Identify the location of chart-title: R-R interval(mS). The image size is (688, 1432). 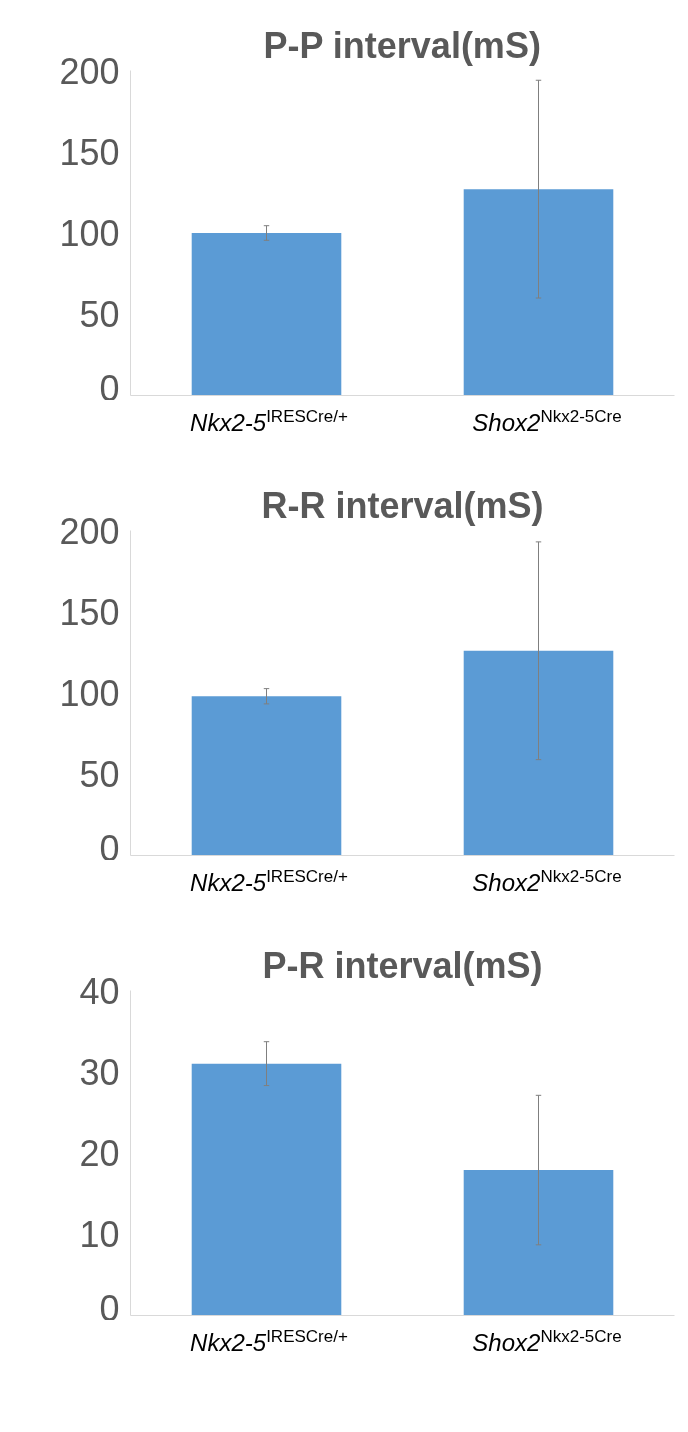
(402, 505).